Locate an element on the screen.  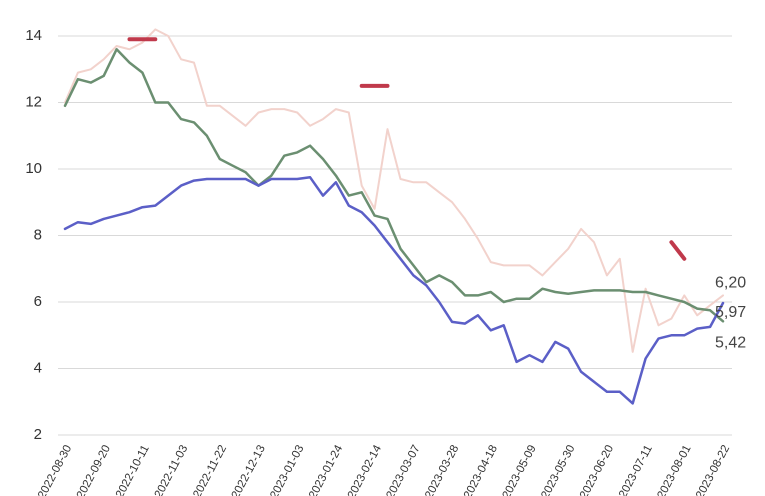
x-tick-label: 2023-01-24 is located at coordinates (326, 469).